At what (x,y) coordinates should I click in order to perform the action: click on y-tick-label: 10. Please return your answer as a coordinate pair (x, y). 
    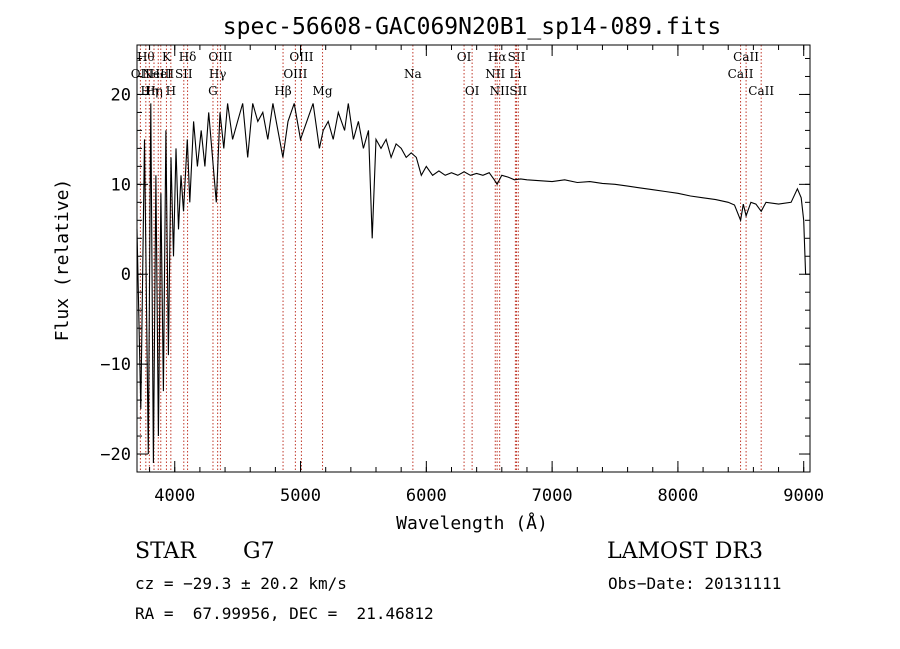
    Looking at the image, I should click on (121, 185).